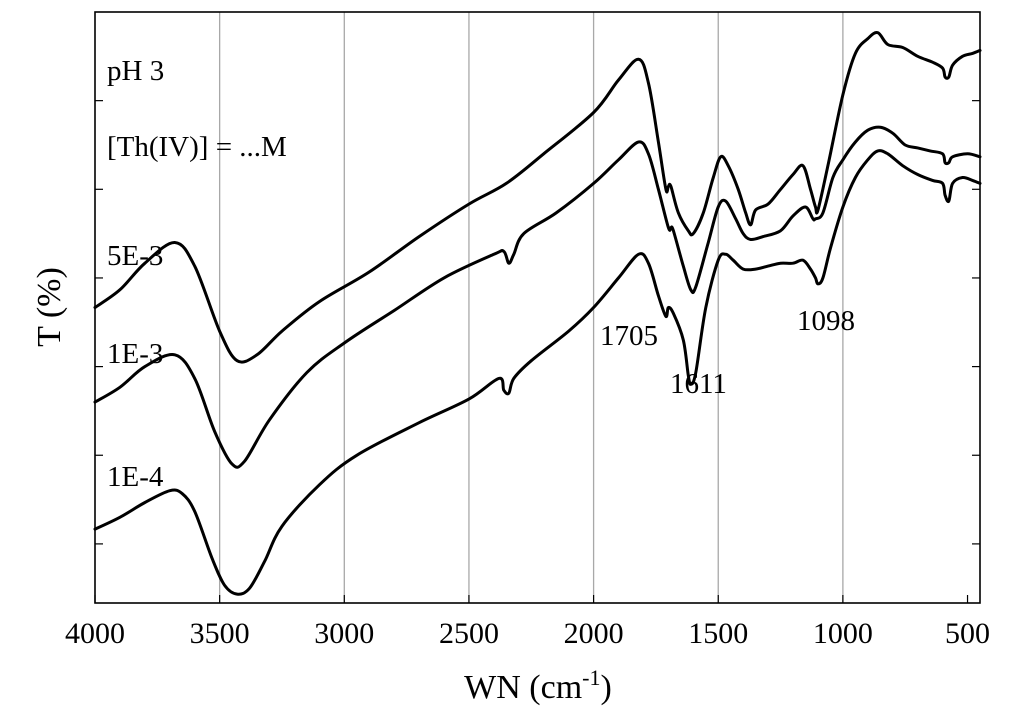  I want to click on x-tick-label-1500: 1500, so click(718, 633).